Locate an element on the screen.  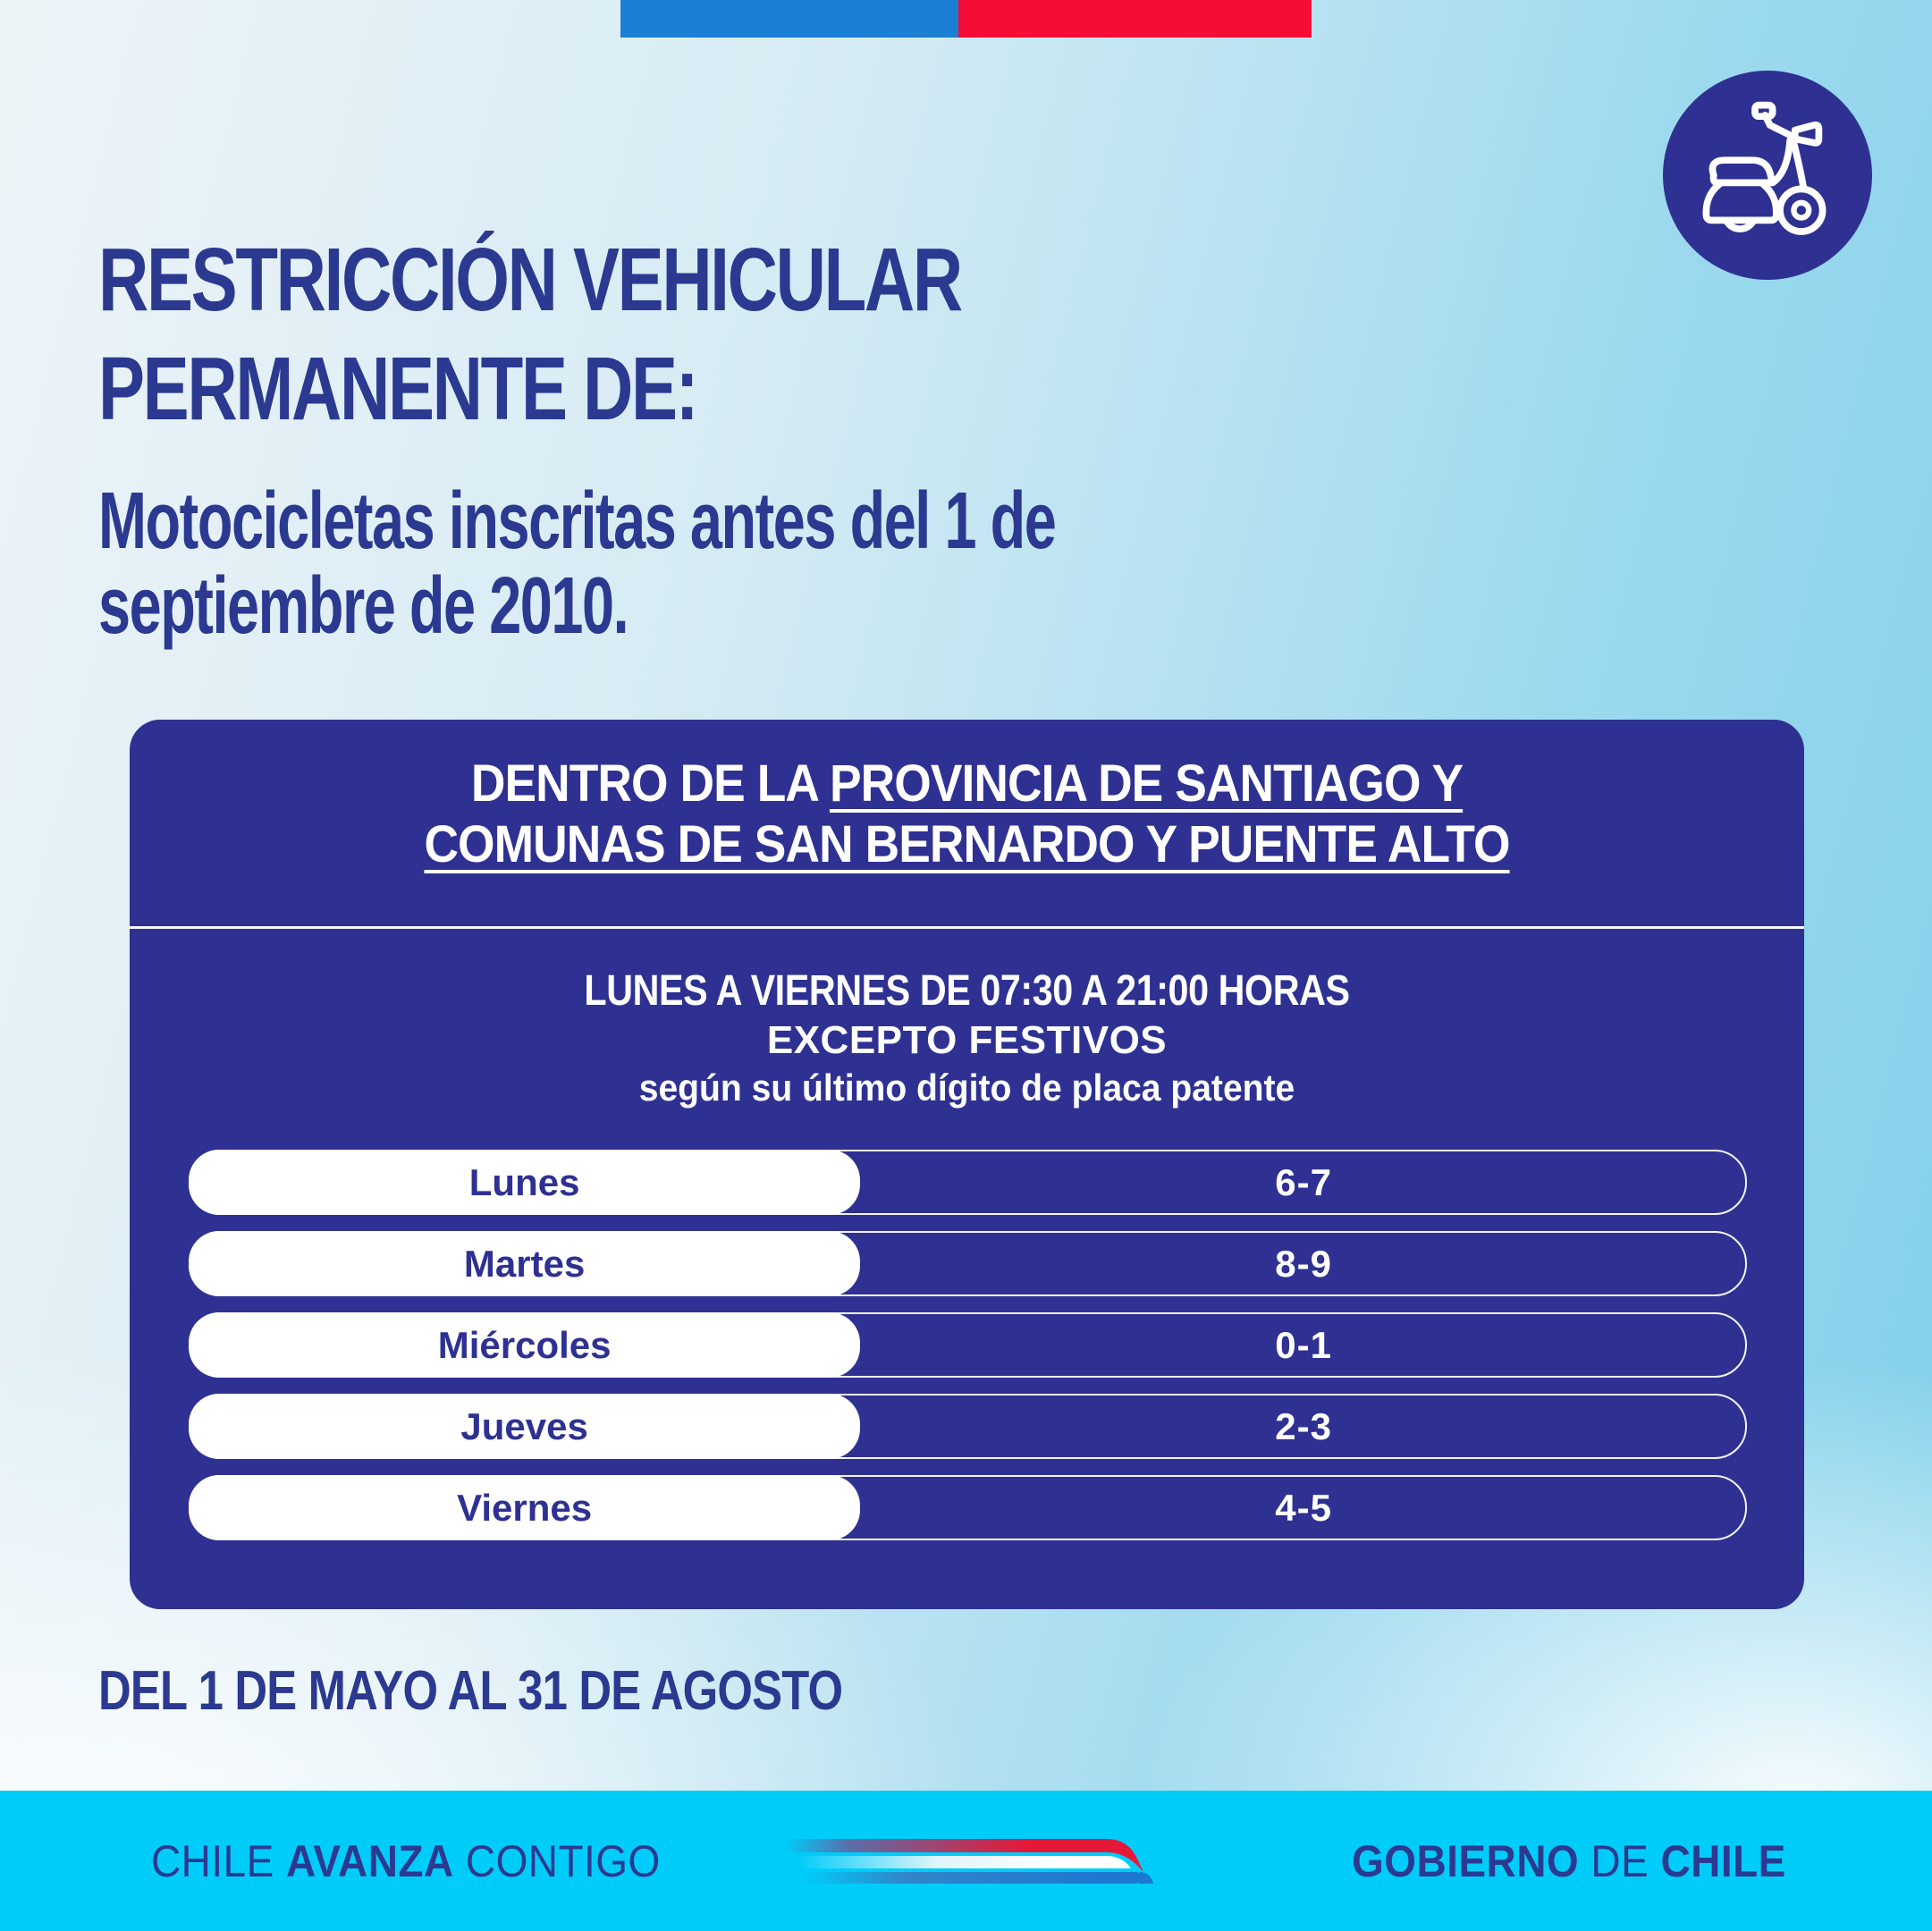
slogan-word-1: CHILE is located at coordinates (212, 1860).